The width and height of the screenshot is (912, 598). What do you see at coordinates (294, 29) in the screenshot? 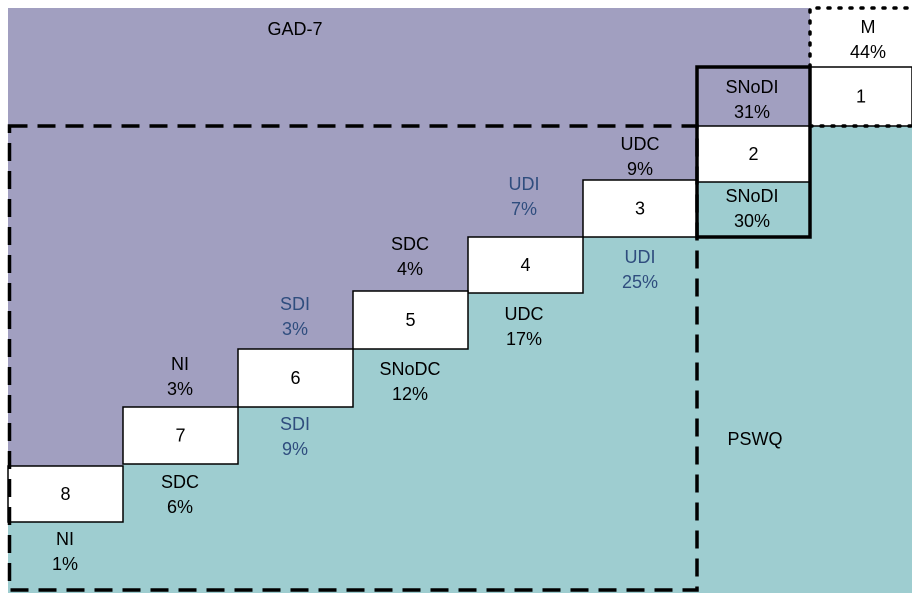
I see `region-label: GAD-7` at bounding box center [294, 29].